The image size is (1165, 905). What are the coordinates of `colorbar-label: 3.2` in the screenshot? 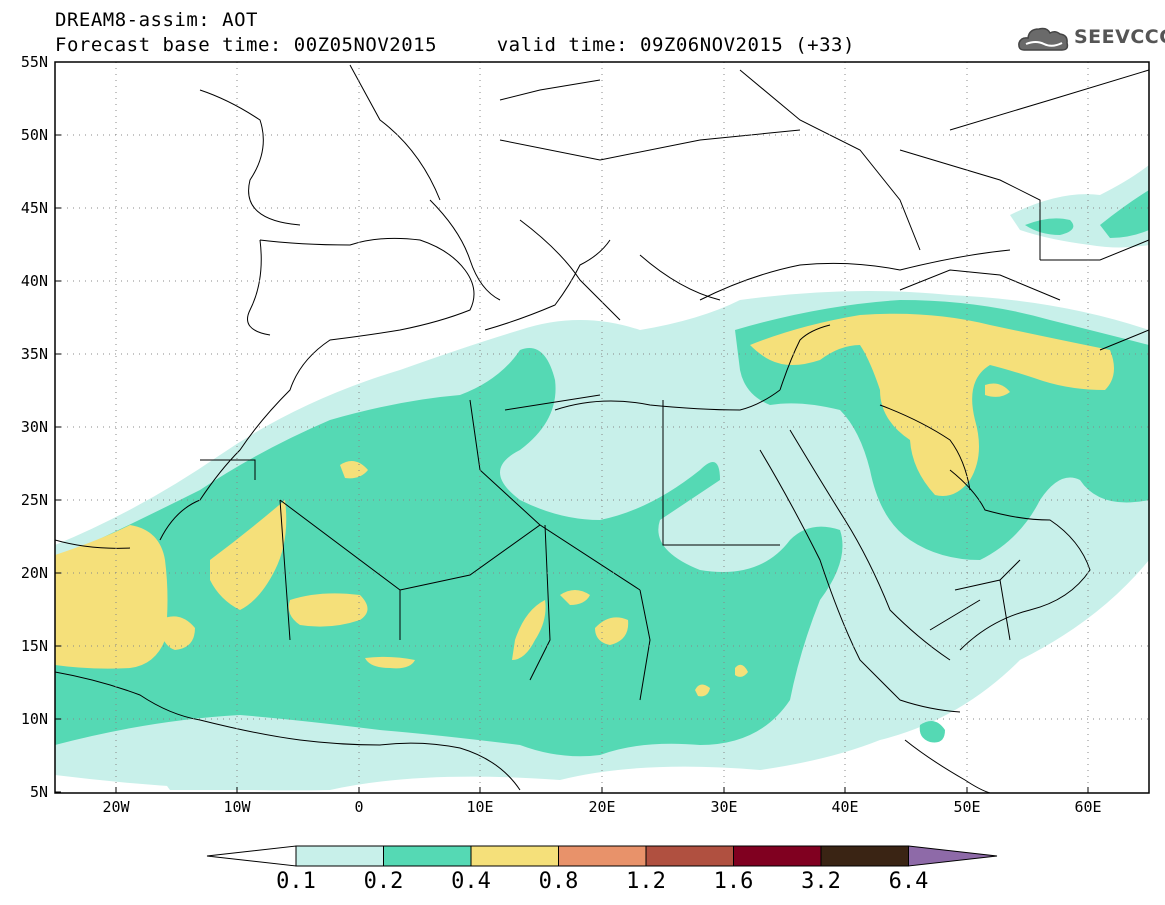 It's located at (821, 881).